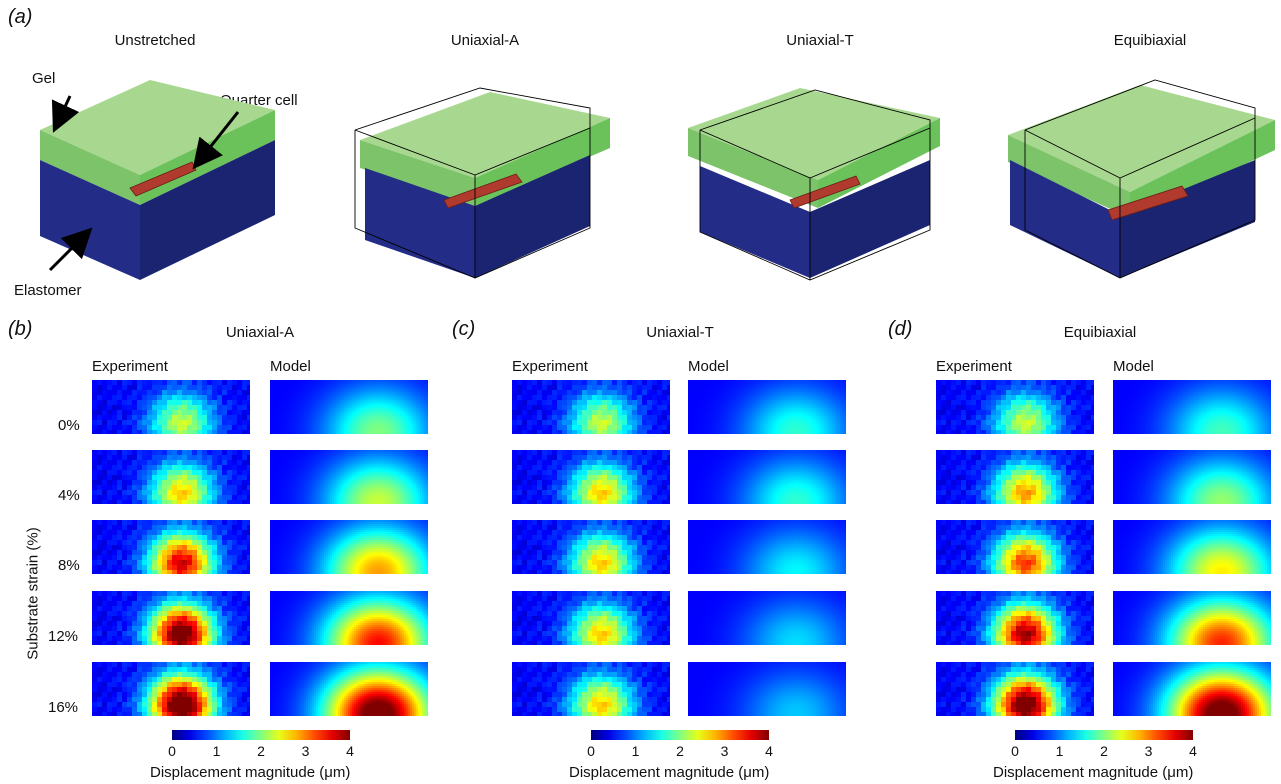 The height and width of the screenshot is (784, 1281). What do you see at coordinates (290, 366) in the screenshot?
I see `panel-b-model-label: Model` at bounding box center [290, 366].